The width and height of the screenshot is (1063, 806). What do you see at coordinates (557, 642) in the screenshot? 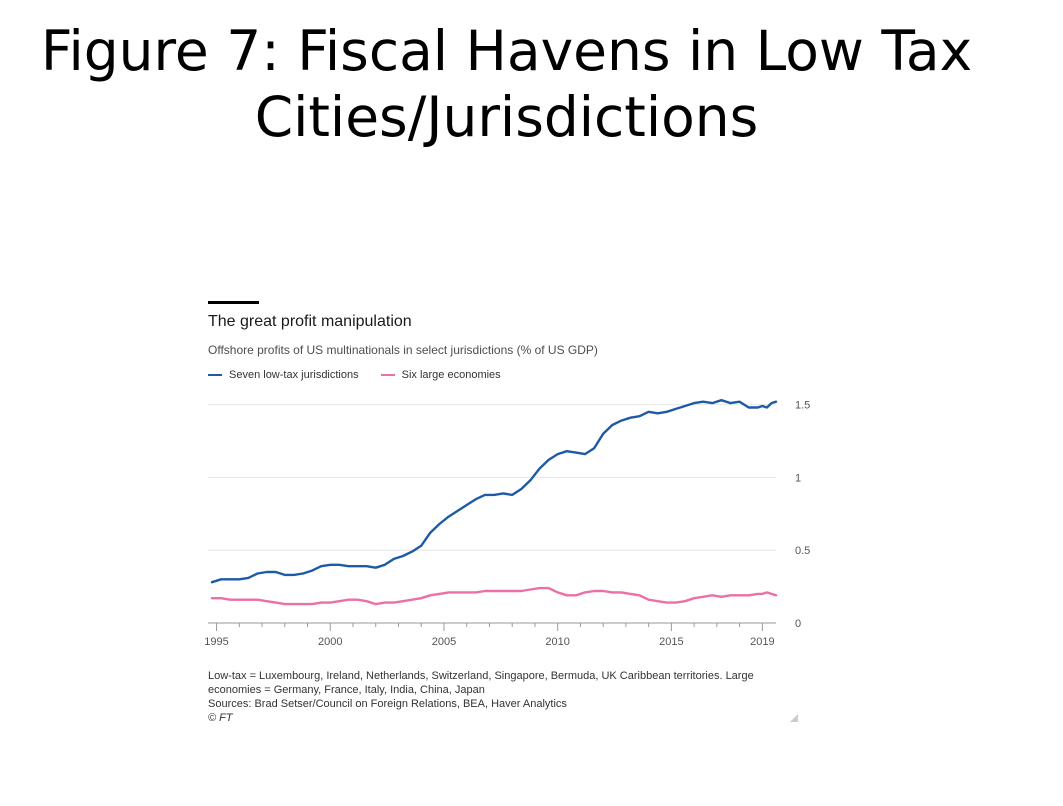
I see `x-tick-label: 2010` at bounding box center [557, 642].